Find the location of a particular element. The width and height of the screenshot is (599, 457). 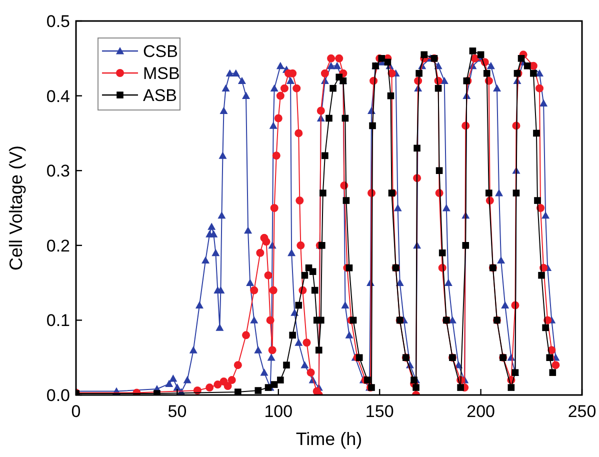

y-tick-label: 0.2 is located at coordinates (58, 246).